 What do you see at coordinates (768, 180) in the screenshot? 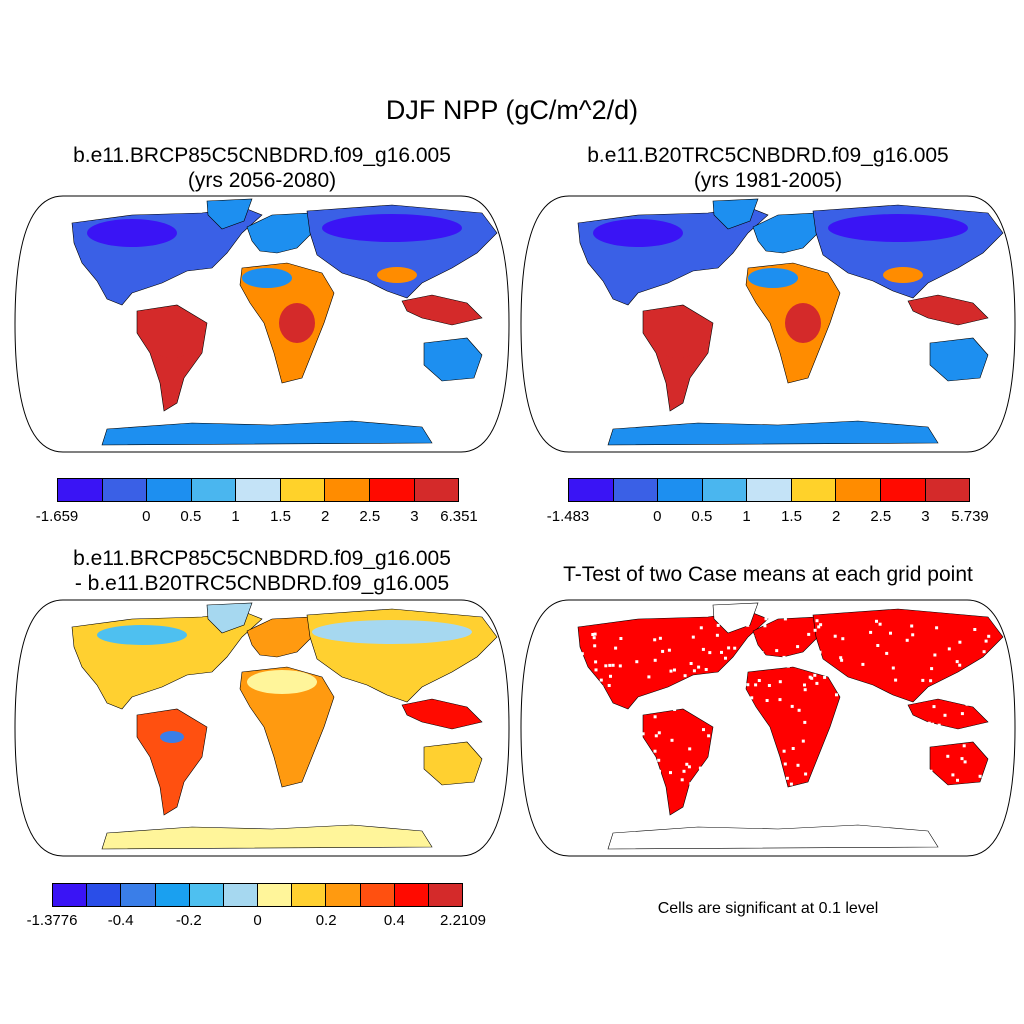
I see `panel-2-title-line2: (yrs 1981-2005)` at bounding box center [768, 180].